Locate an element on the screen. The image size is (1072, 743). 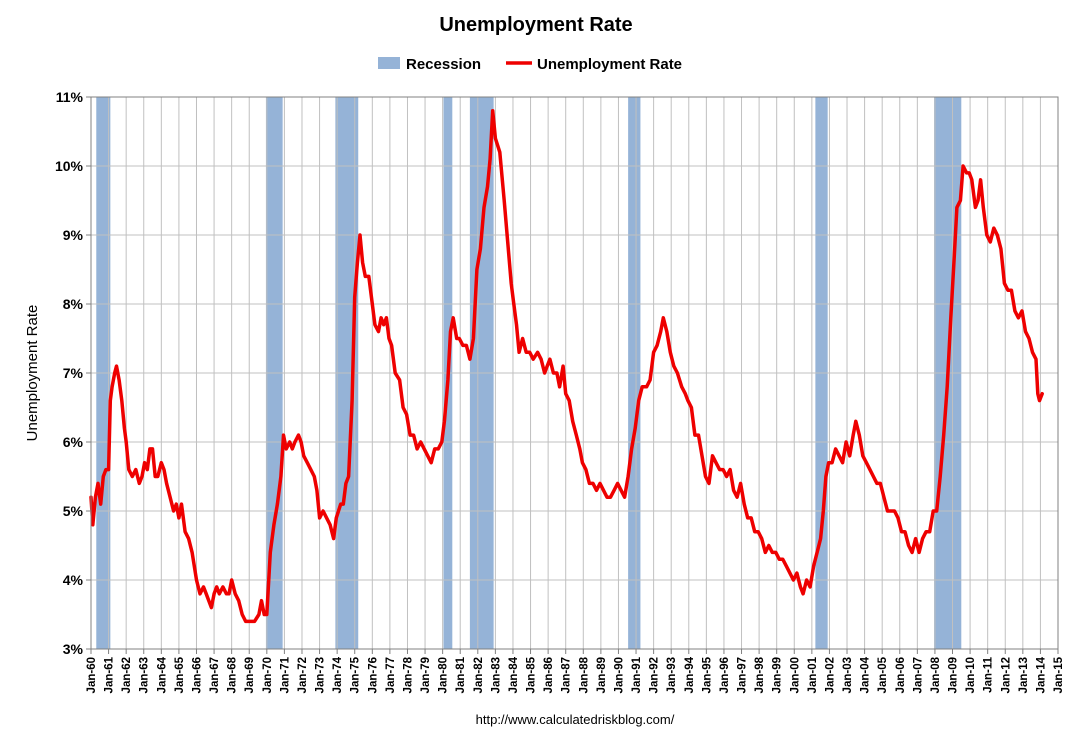
xtick-label-Jan-79: Jan-79 is located at coordinates (426, 675).